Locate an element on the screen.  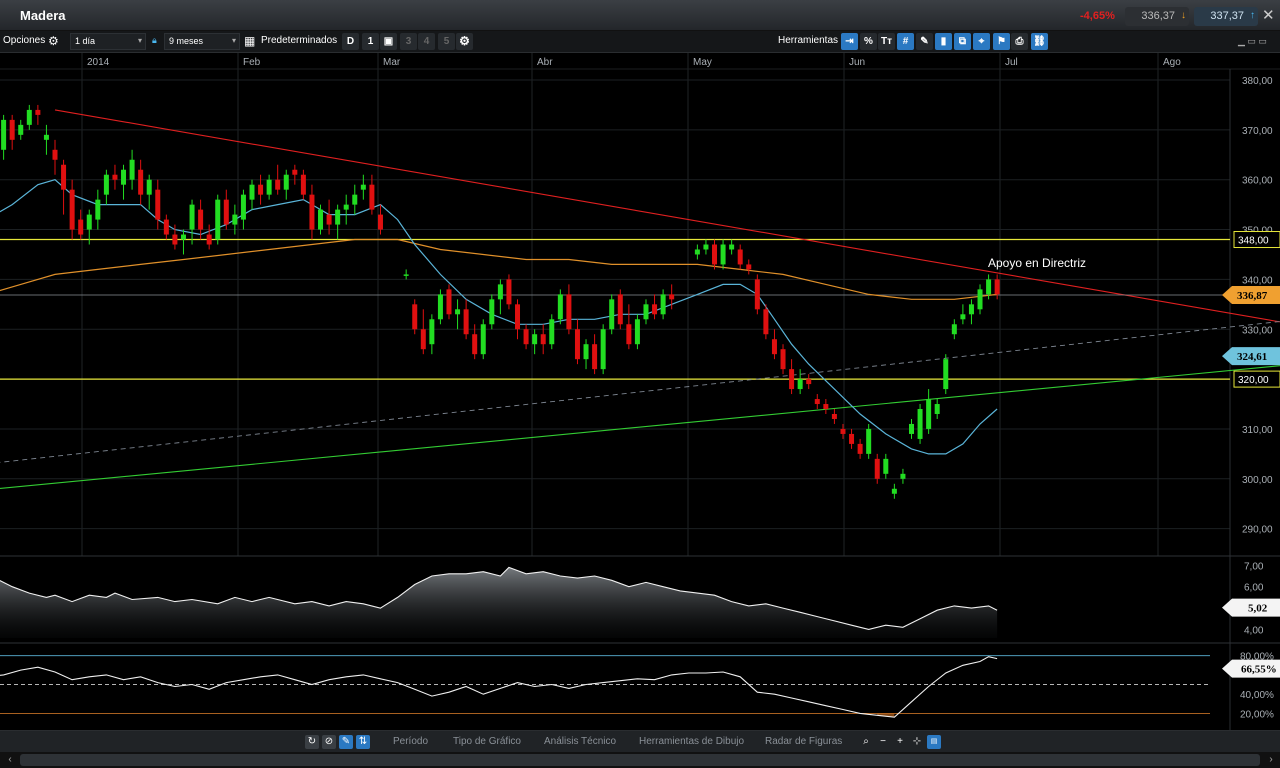
layout-3-button: 3 is located at coordinates (408, 41).